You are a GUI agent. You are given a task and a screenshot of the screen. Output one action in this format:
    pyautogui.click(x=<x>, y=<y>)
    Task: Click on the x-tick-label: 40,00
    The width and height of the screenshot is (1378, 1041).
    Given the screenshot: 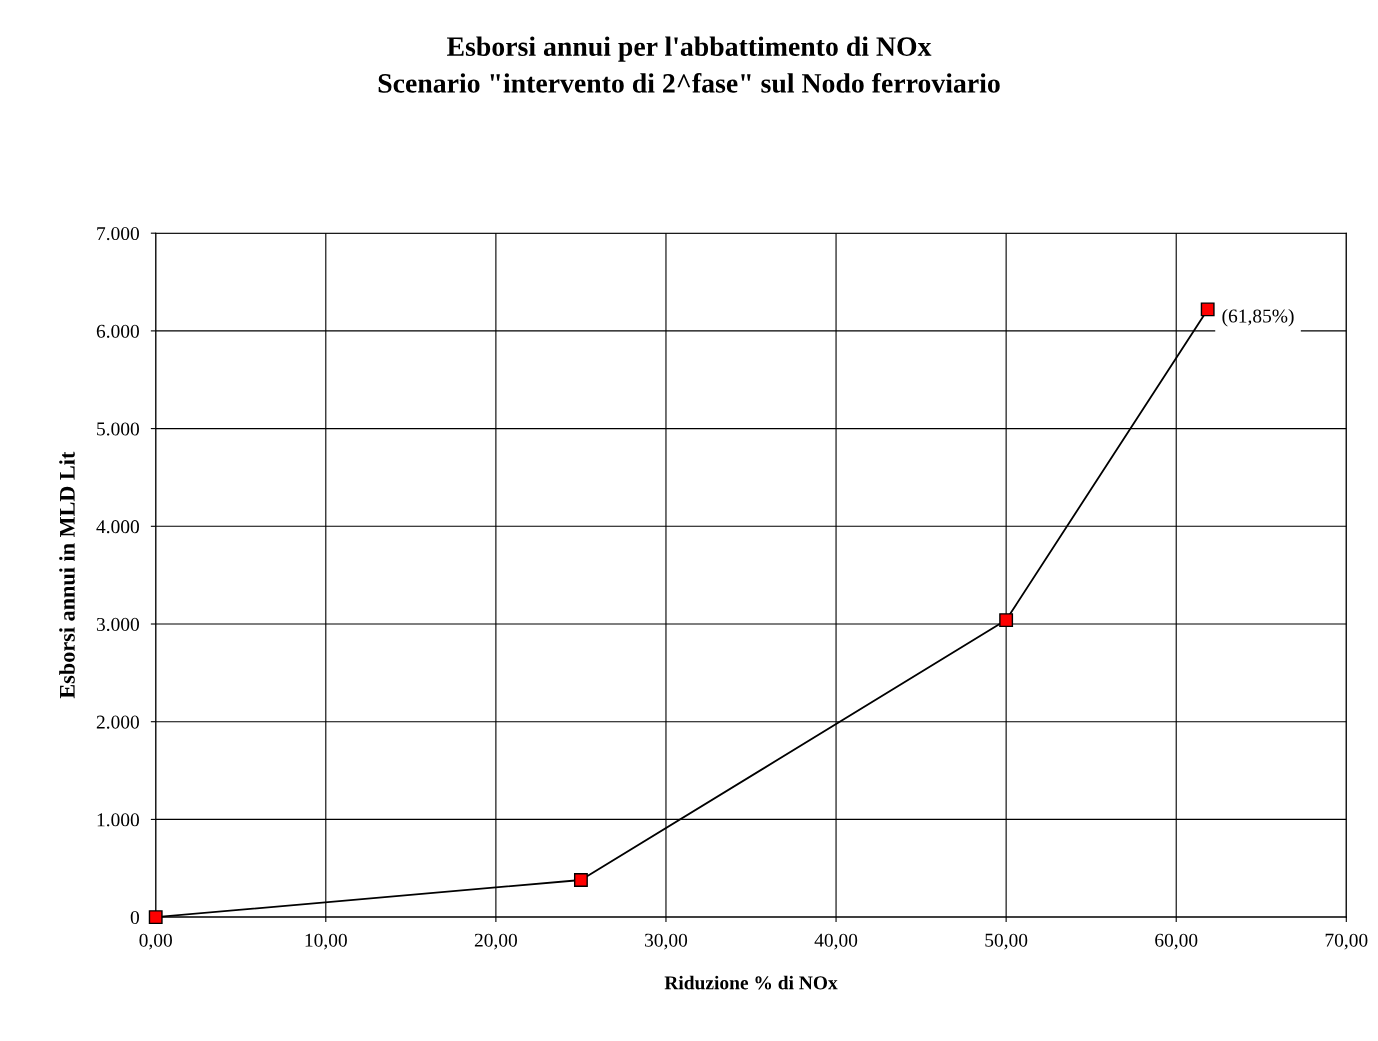 What is the action you would take?
    pyautogui.click(x=836, y=941)
    